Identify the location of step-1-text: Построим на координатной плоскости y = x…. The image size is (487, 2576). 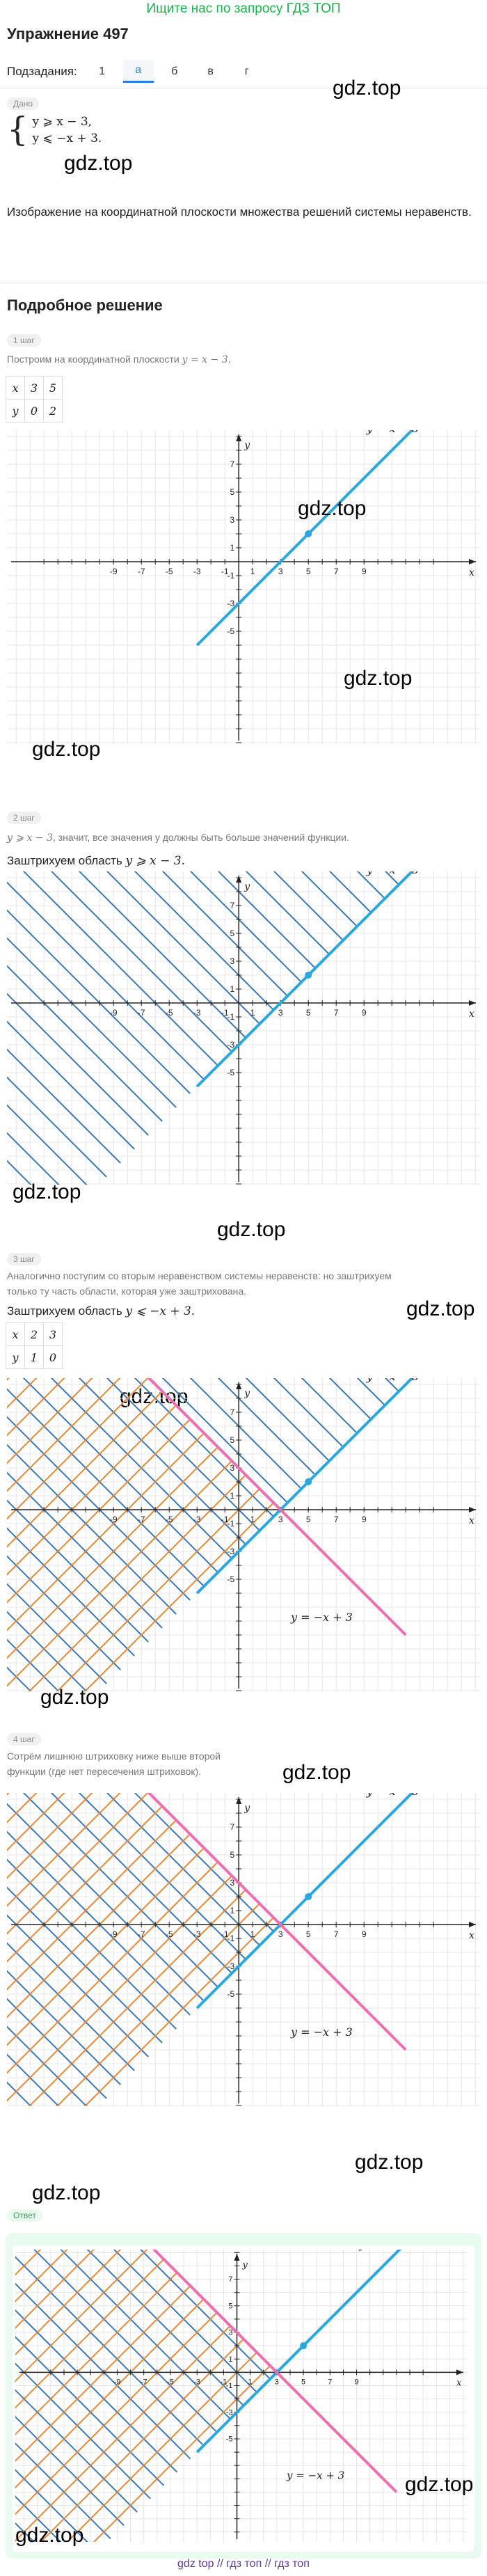
(119, 359).